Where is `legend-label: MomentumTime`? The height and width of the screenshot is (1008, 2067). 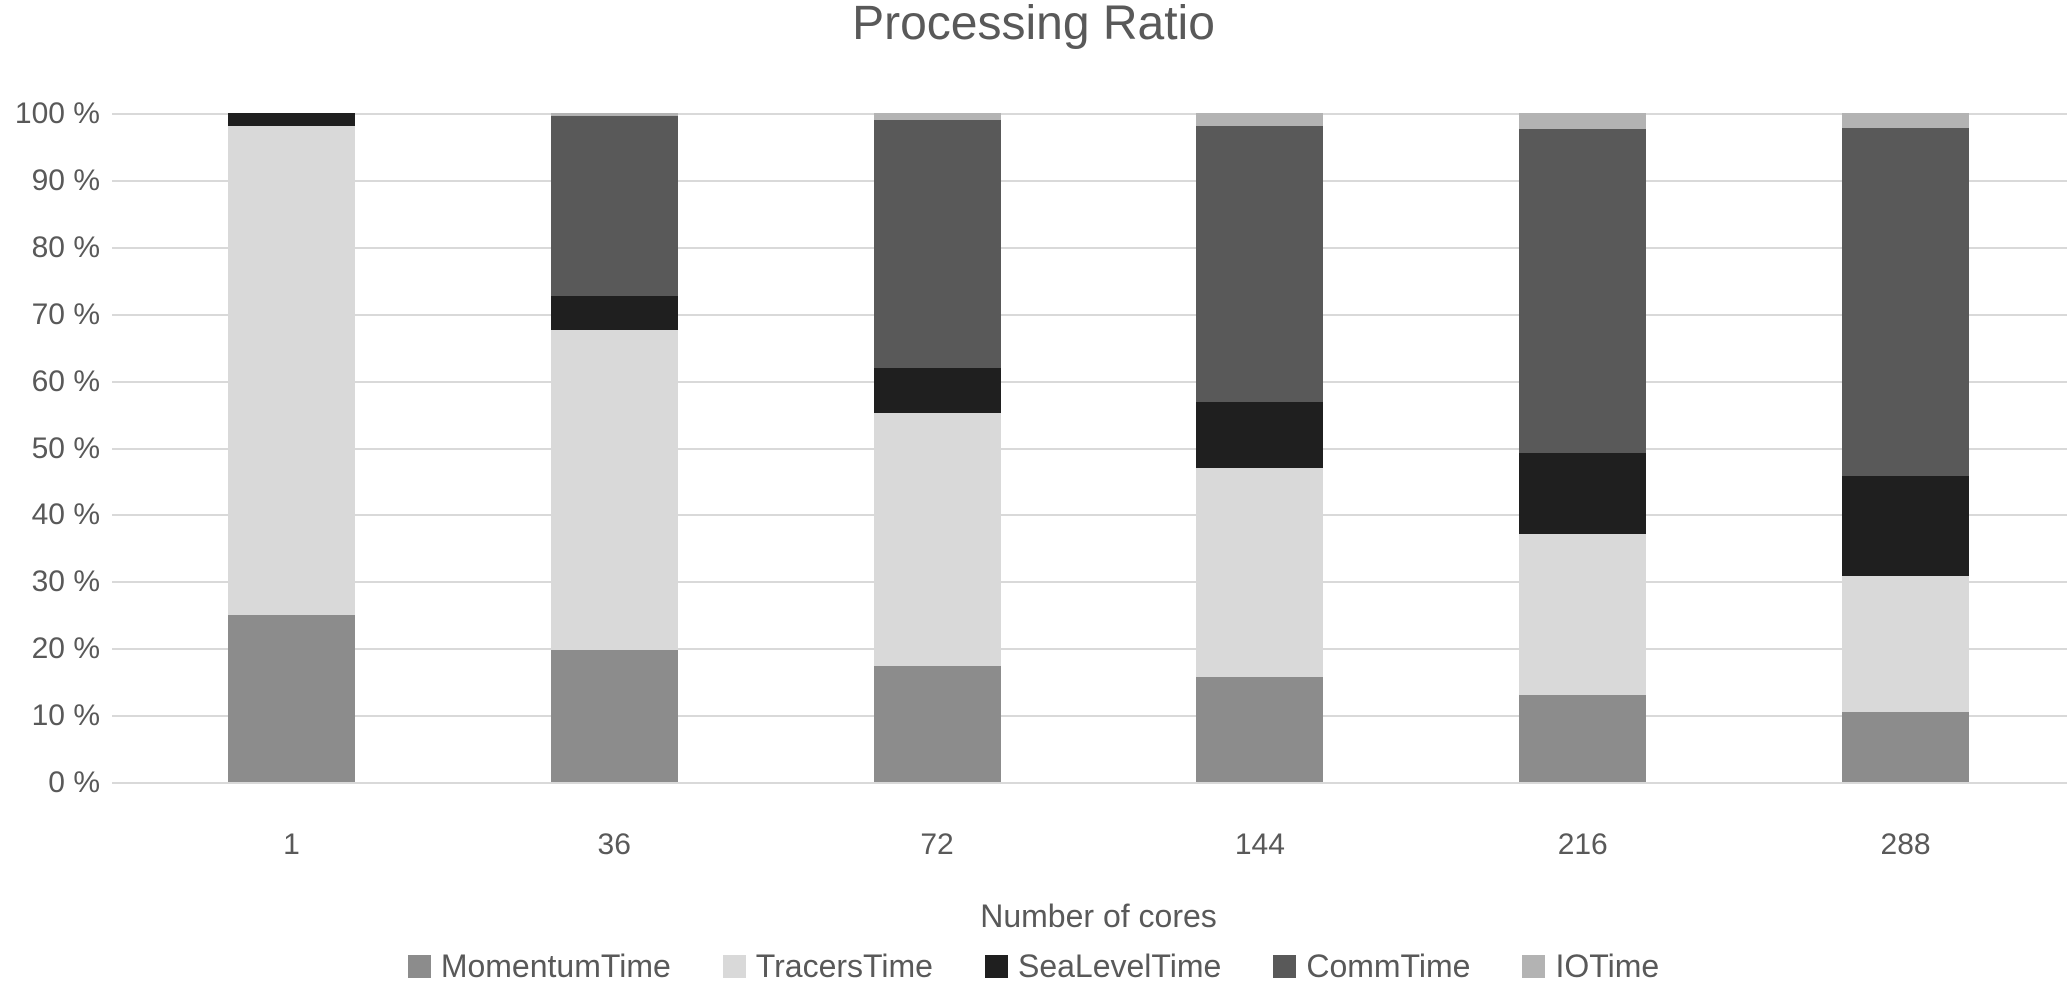
legend-label: MomentumTime is located at coordinates (555, 966).